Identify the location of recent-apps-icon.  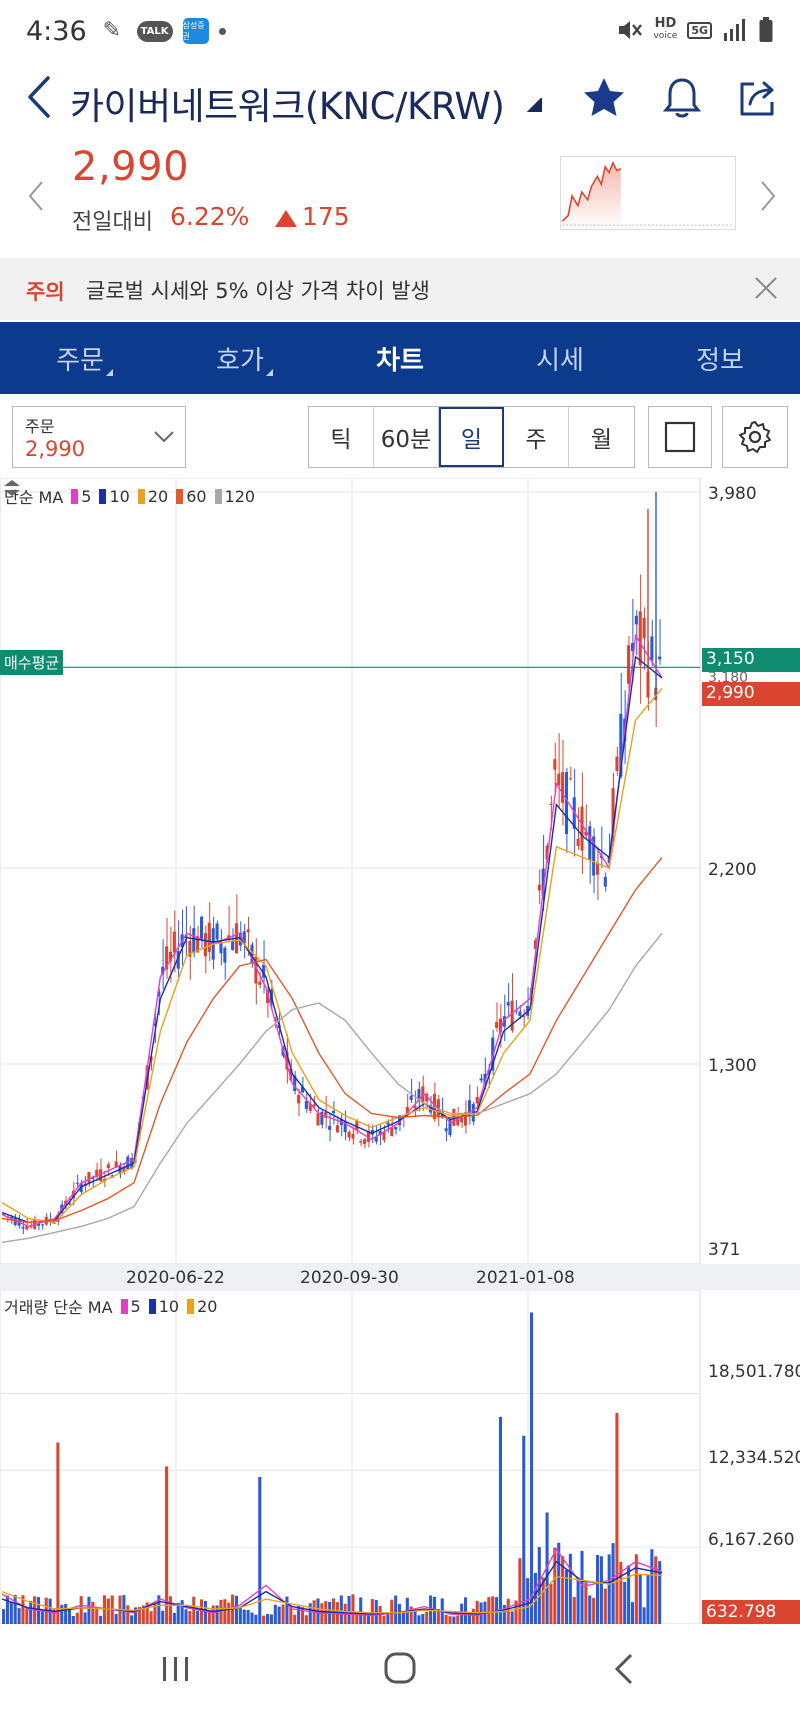
(176, 1669).